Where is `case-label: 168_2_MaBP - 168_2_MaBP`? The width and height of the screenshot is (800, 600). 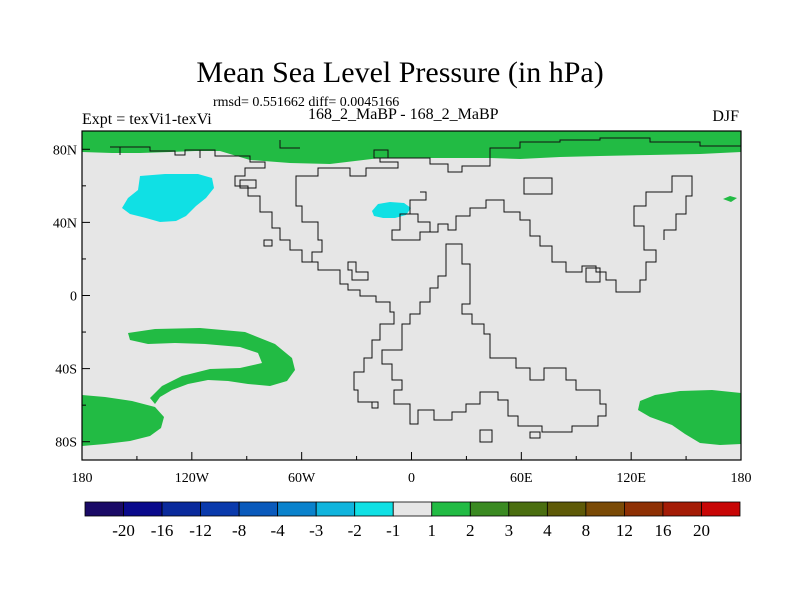 case-label: 168_2_MaBP - 168_2_MaBP is located at coordinates (403, 114).